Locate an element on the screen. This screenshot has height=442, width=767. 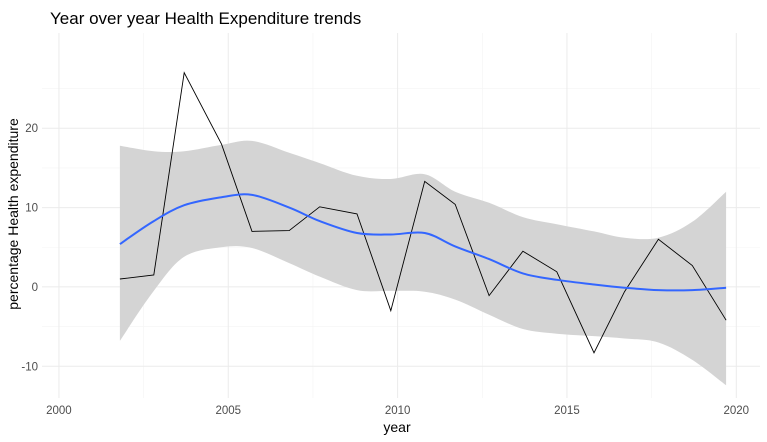
y-tick-label: 10 is located at coordinates (31, 209).